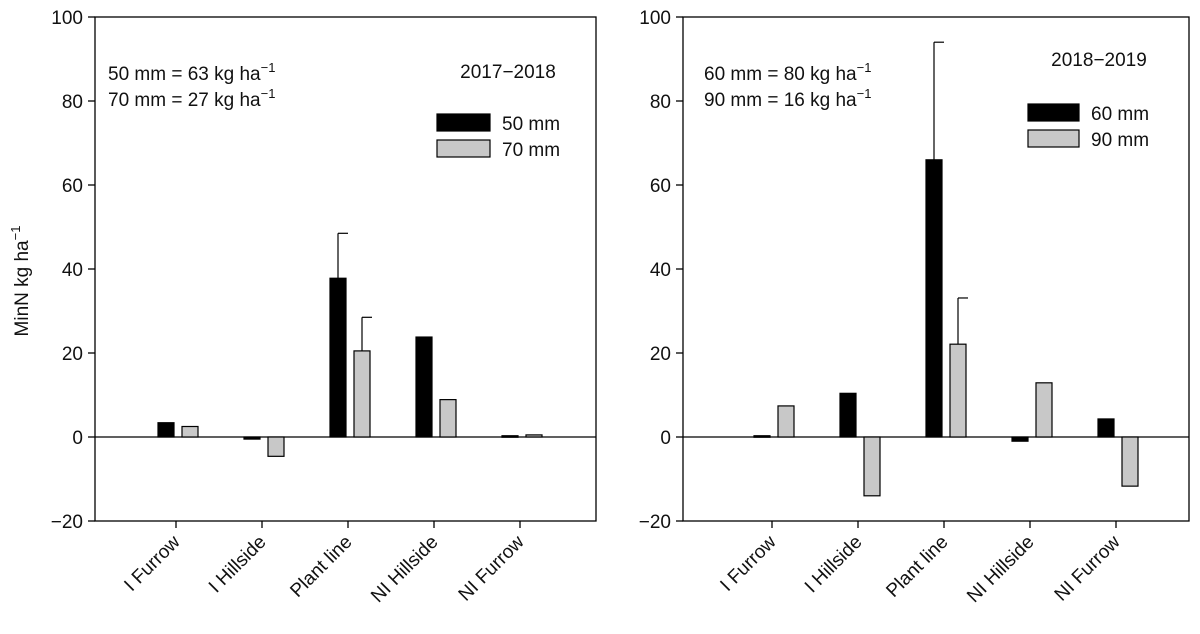 The height and width of the screenshot is (634, 1200). Describe the element at coordinates (531, 150) in the screenshot. I see `legend-label: 70 mm` at that location.